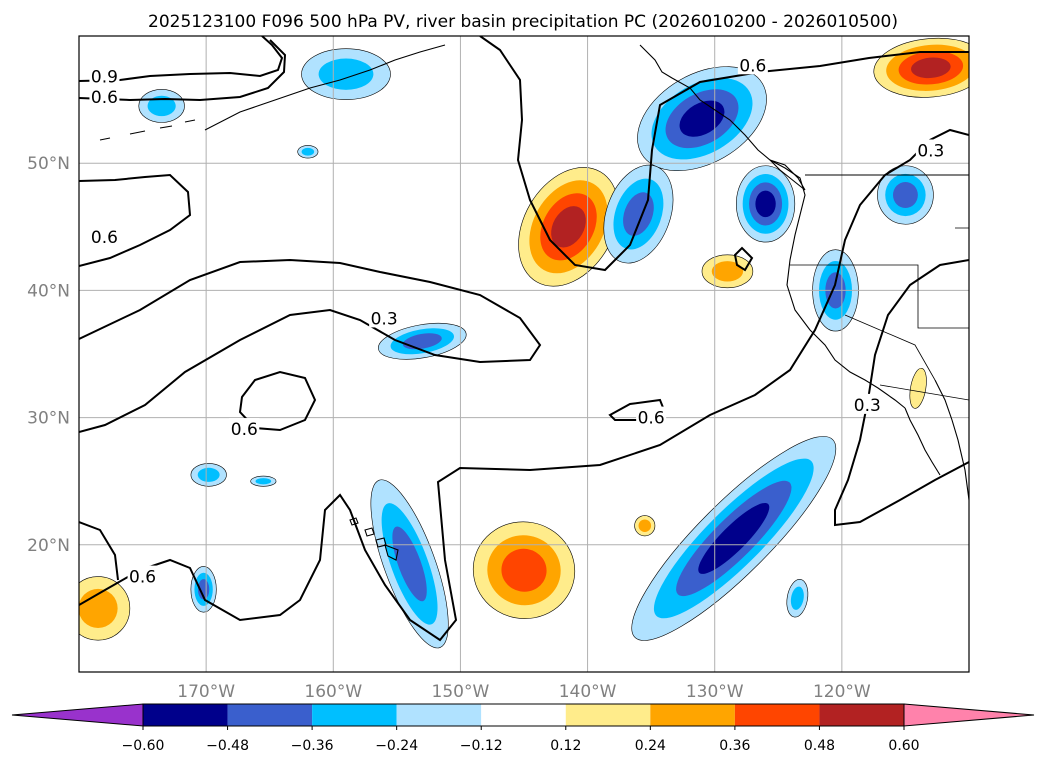  Describe the element at coordinates (715, 692) in the screenshot. I see `longitude-tick-label: 130°W` at that location.